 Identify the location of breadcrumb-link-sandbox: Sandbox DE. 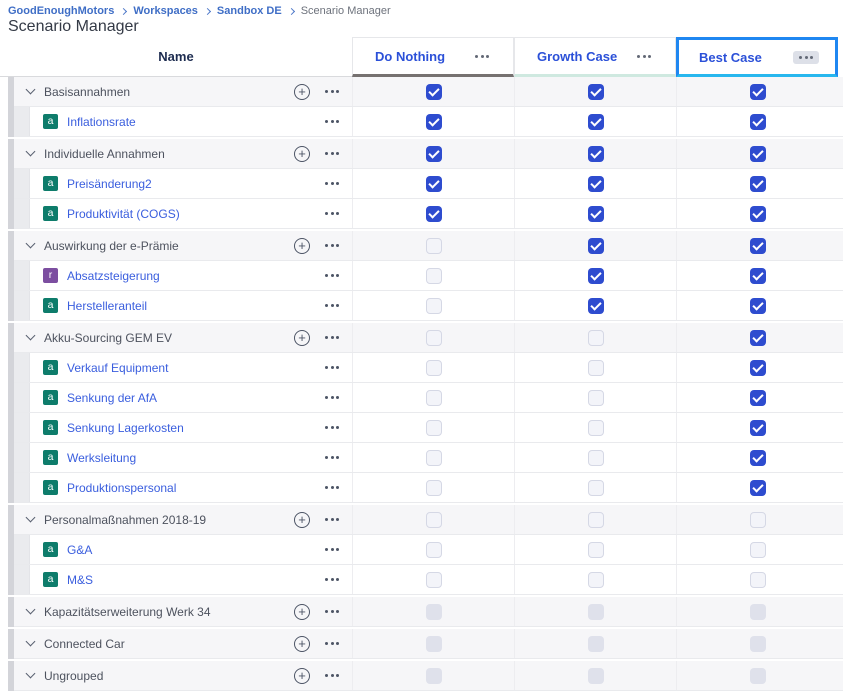
(249, 11).